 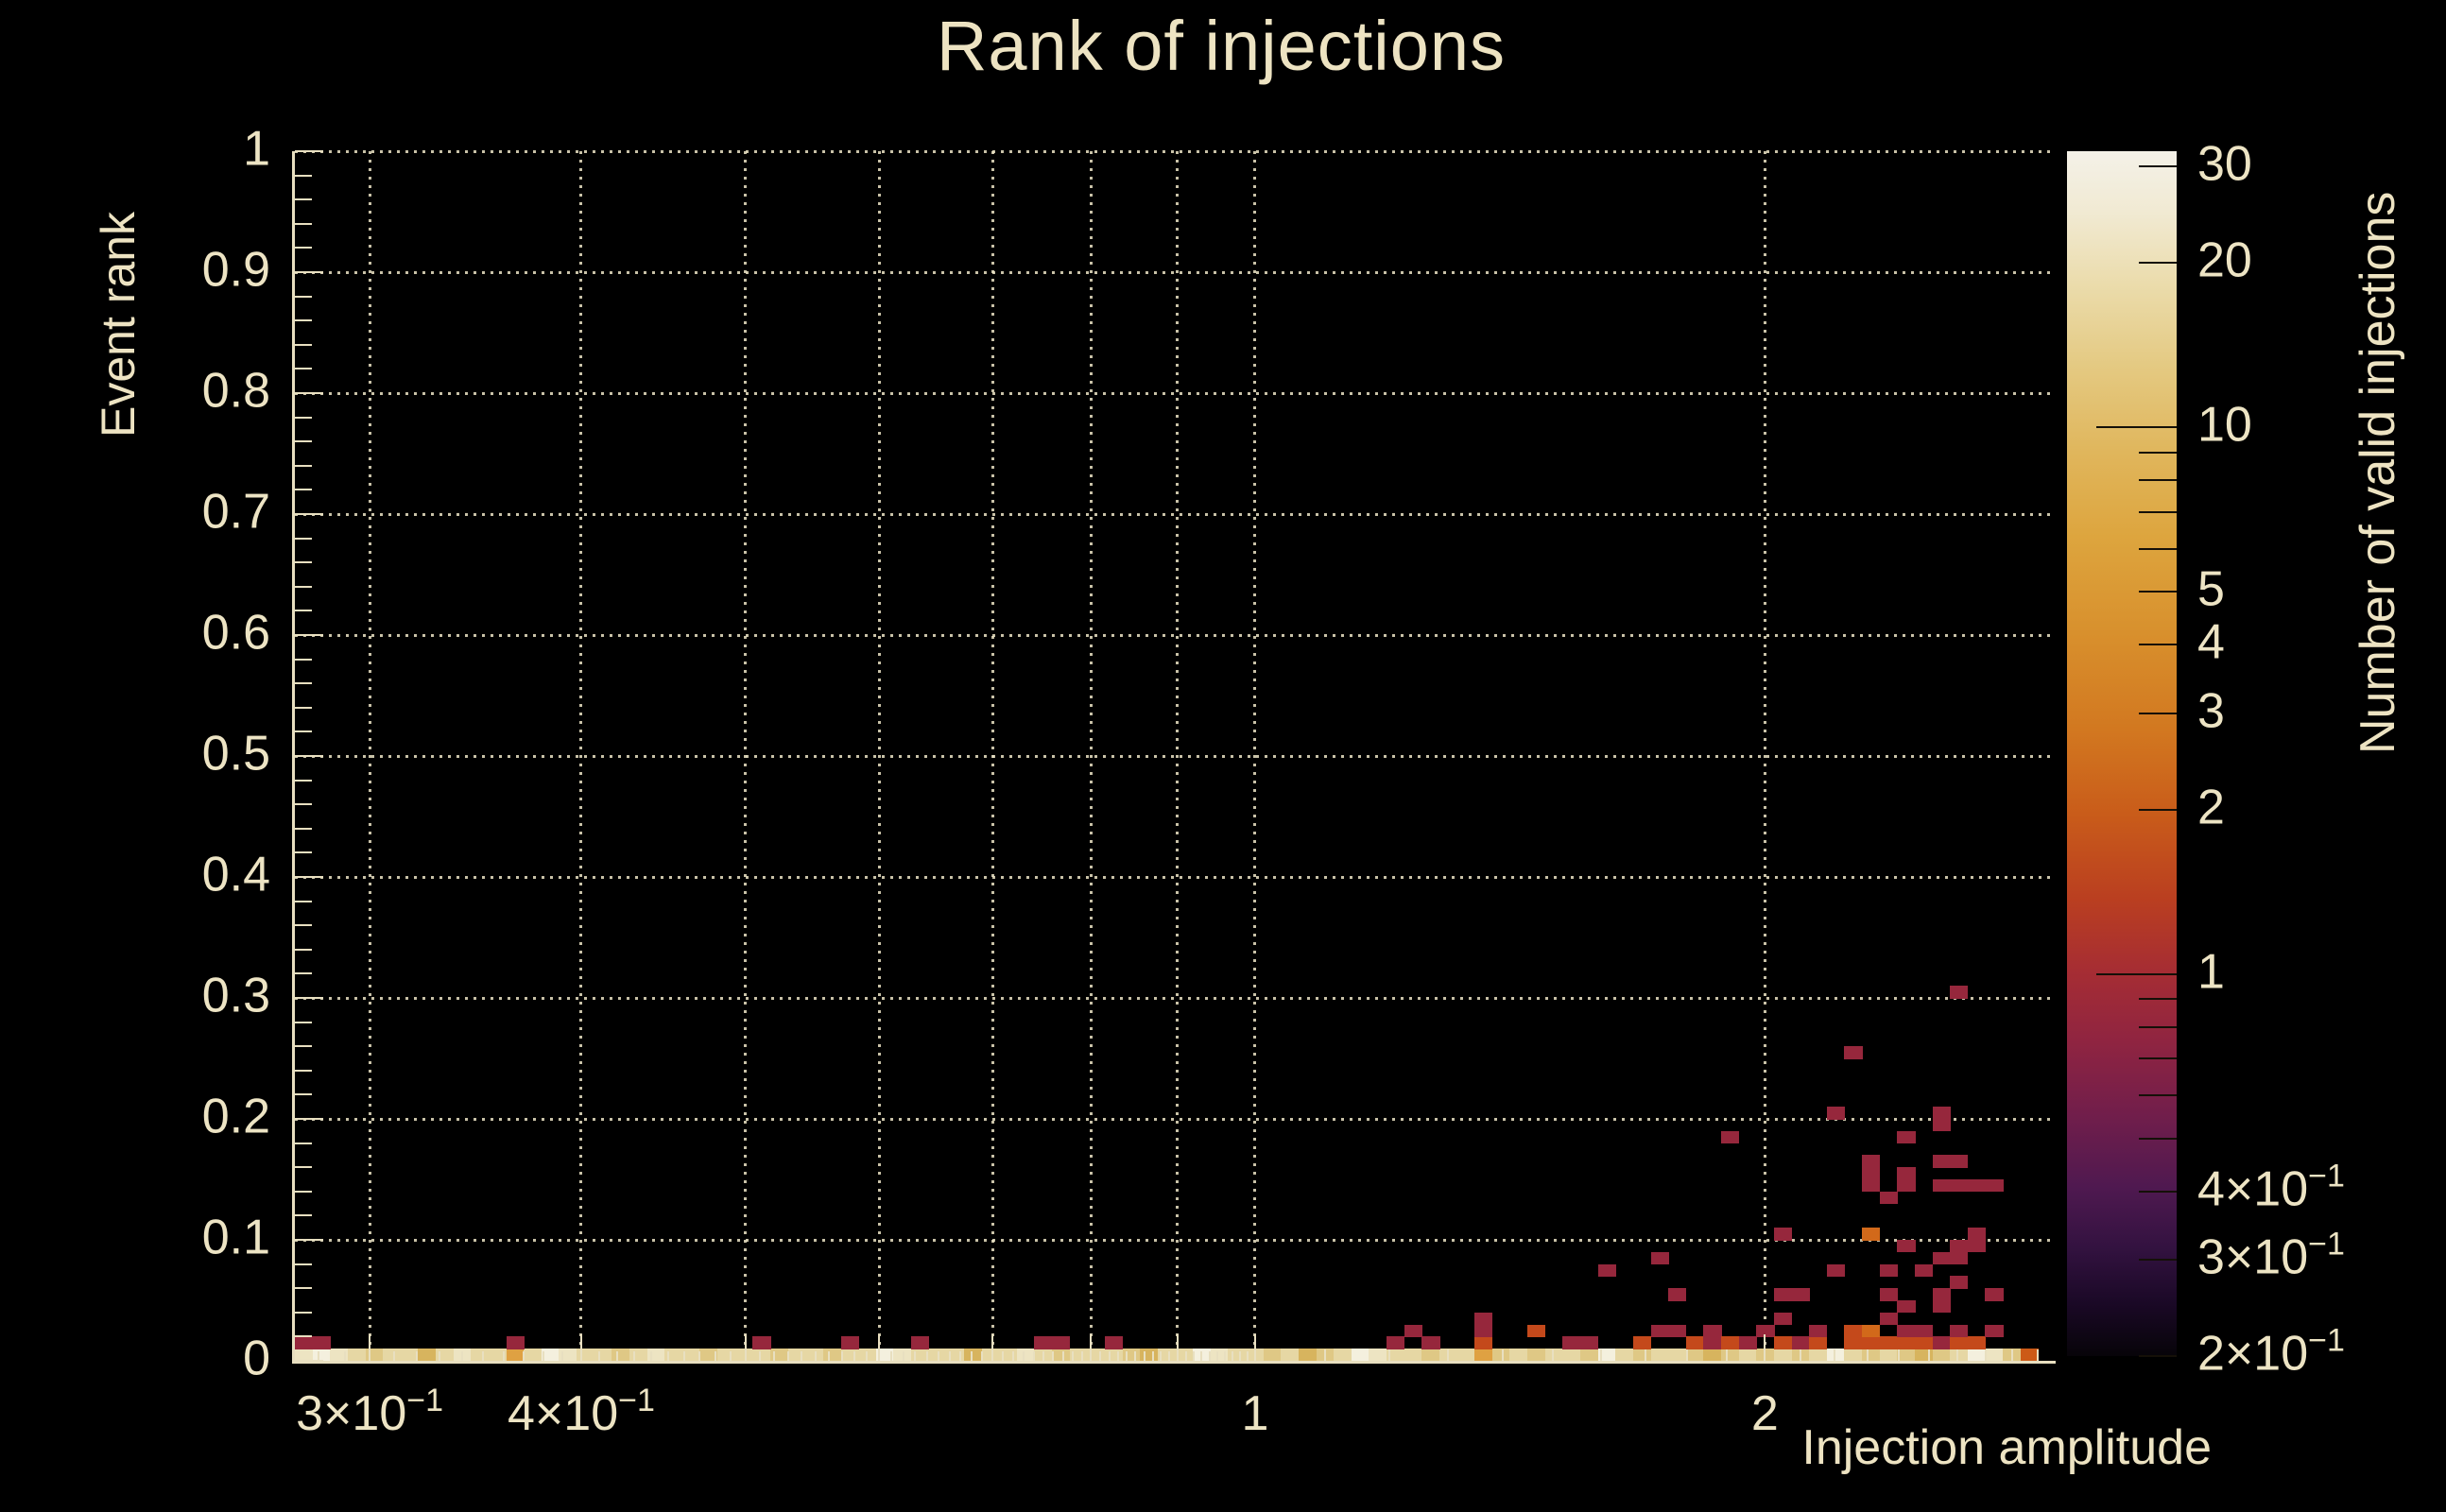 I want to click on gridline-h, so click(x=1176, y=1119).